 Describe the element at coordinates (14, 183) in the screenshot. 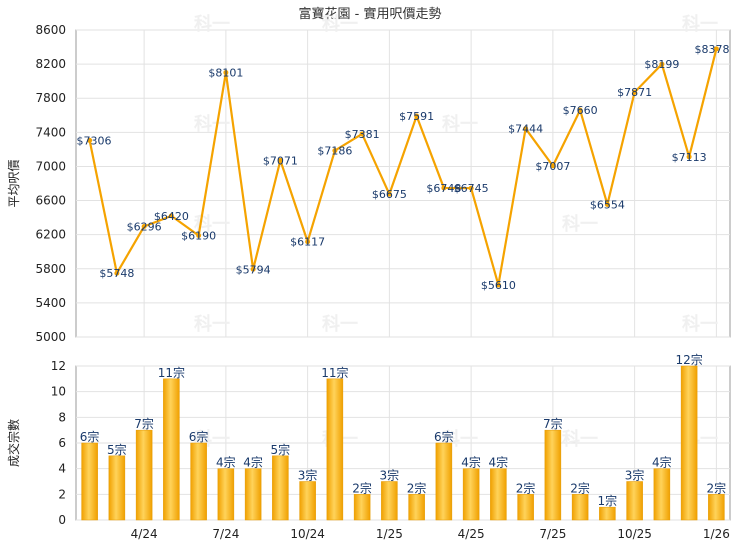

I see `line-y-axis-label: 平均呎價` at that location.